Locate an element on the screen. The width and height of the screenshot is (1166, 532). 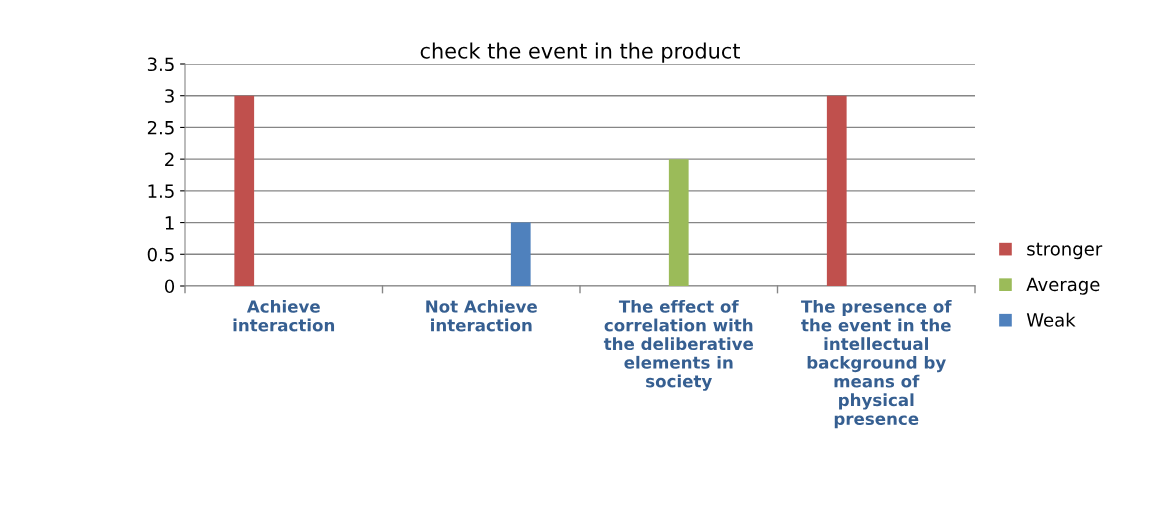
y-tick-label: 2.5 is located at coordinates (160, 127).